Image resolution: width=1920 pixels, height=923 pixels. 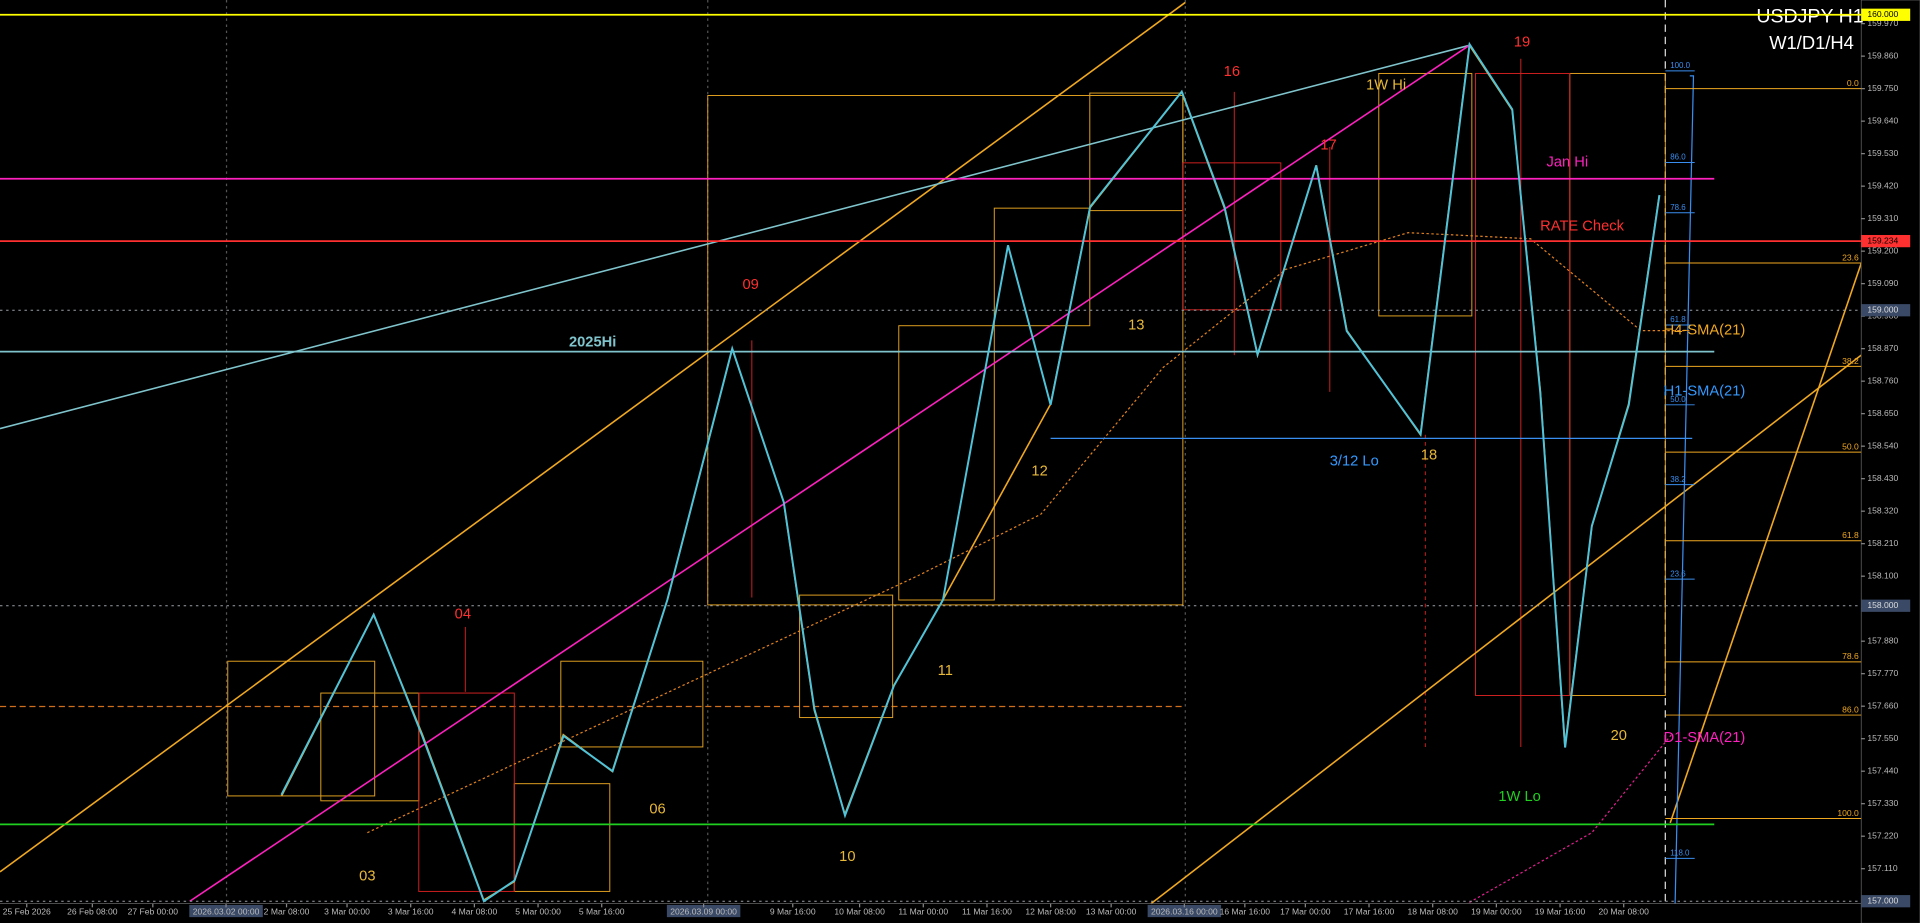 I want to click on y-tick-label: 158.870, so click(x=1882, y=348).